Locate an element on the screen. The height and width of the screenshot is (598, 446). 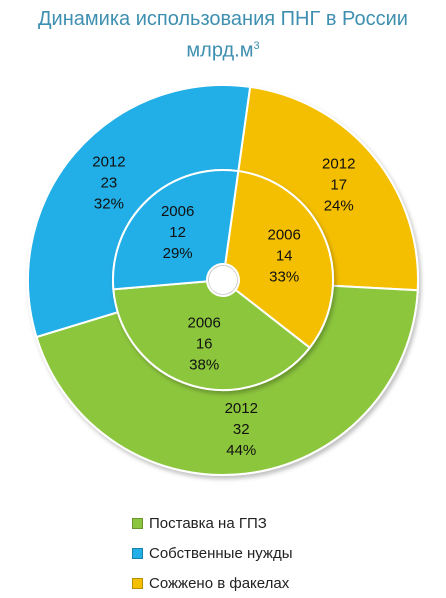
center-hole is located at coordinates (223, 280).